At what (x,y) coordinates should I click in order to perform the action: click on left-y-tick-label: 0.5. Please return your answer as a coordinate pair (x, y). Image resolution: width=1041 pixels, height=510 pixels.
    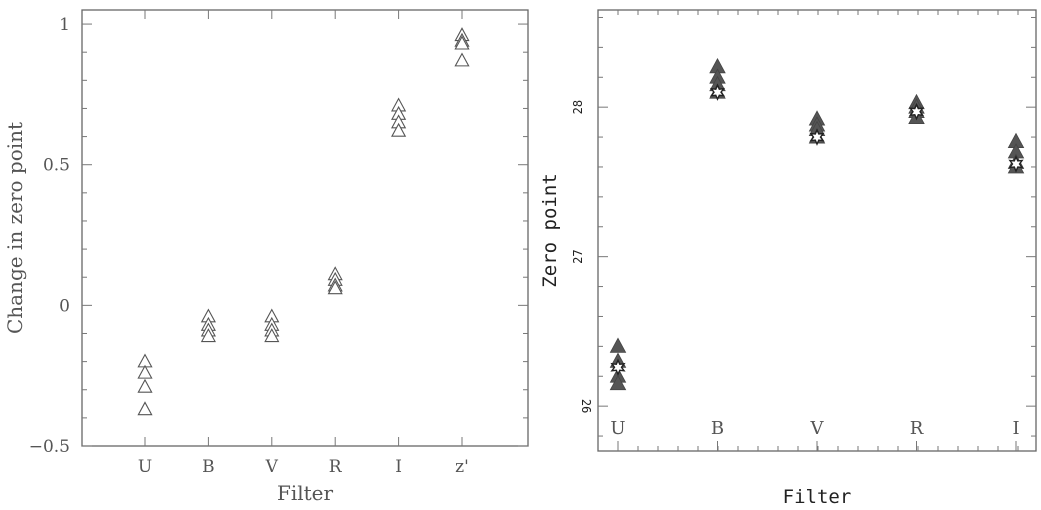
    Looking at the image, I should click on (56, 166).